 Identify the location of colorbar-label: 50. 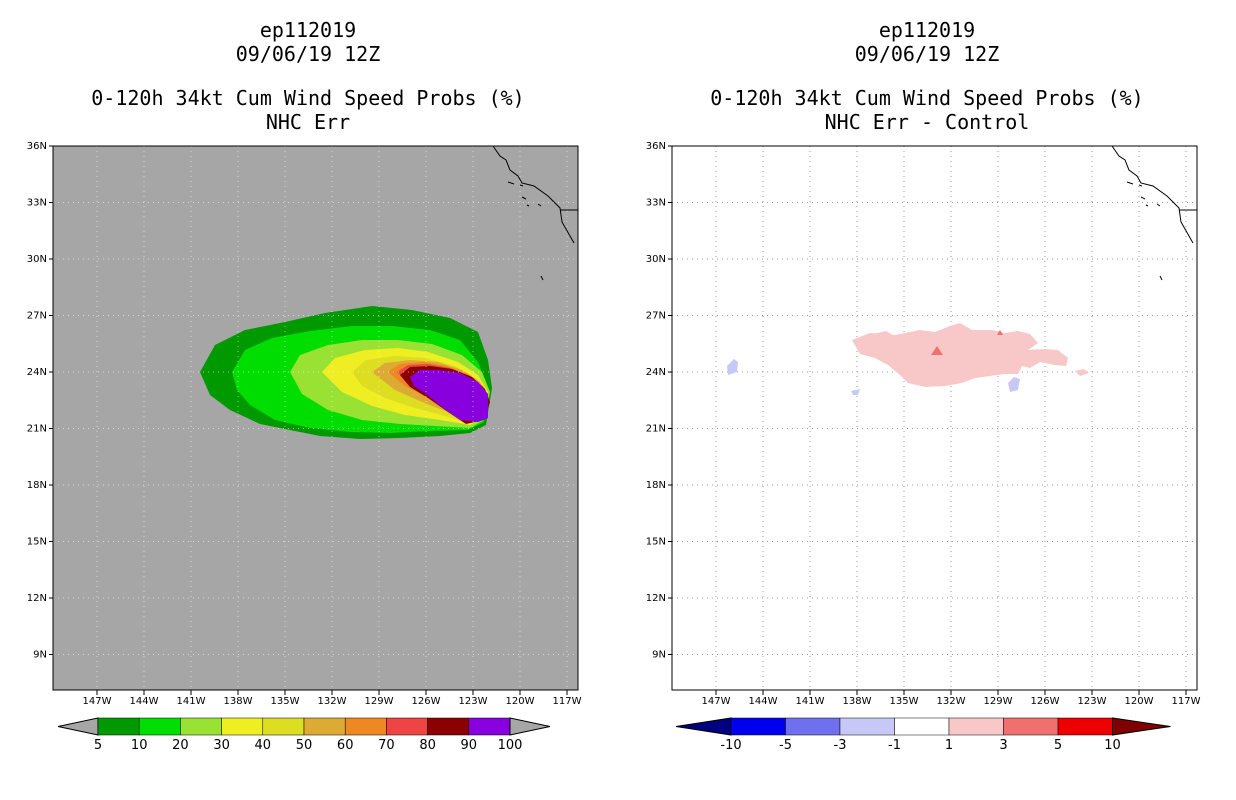
(304, 745).